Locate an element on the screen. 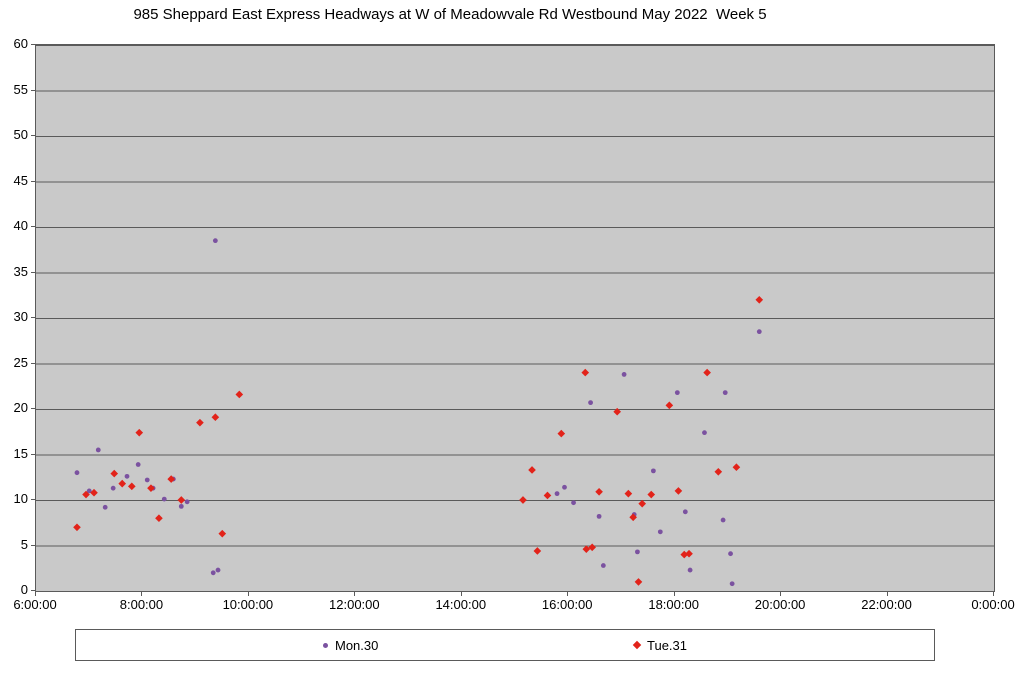 The image size is (1024, 689). y-axis-tick-label: 40 is located at coordinates (20, 225).